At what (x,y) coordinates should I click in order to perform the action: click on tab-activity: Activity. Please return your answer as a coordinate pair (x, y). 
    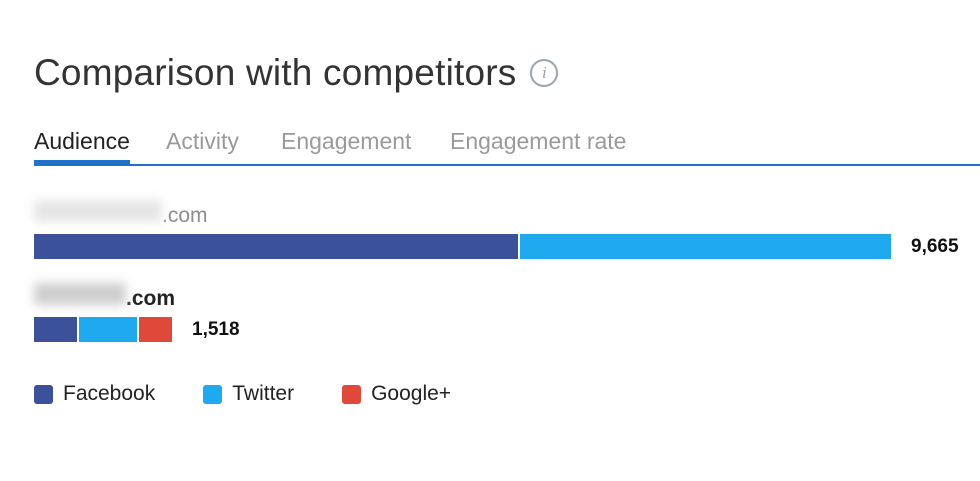
    Looking at the image, I should click on (202, 141).